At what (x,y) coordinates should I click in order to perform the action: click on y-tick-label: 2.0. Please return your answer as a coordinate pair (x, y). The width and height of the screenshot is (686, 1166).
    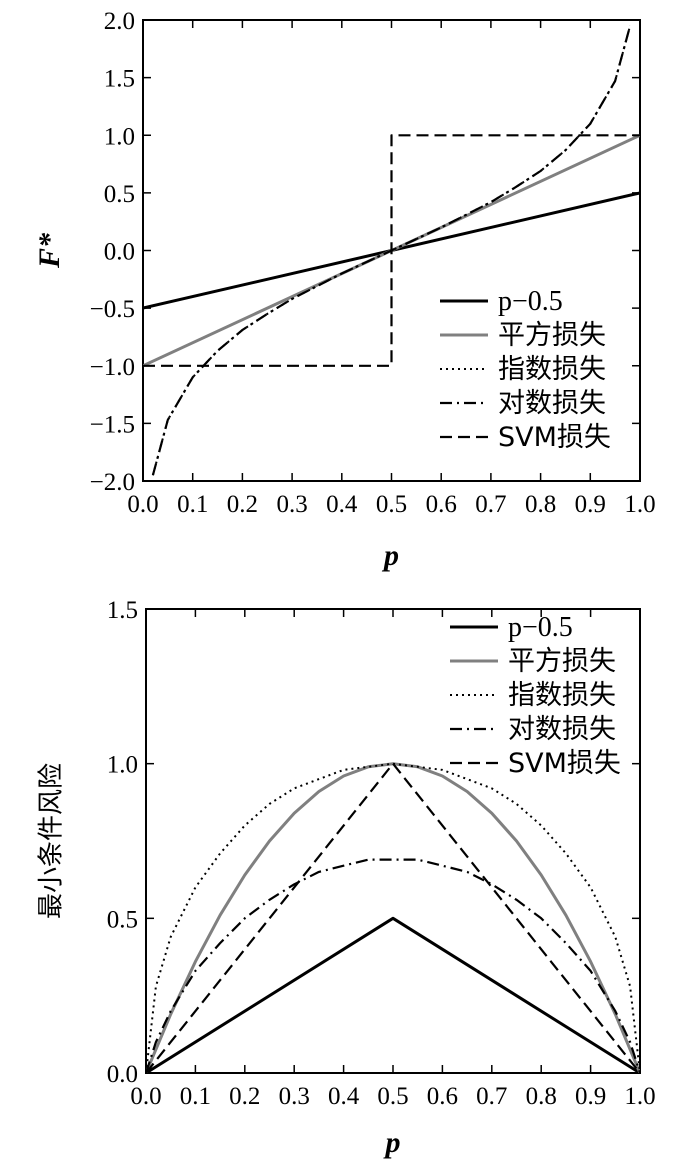
    Looking at the image, I should click on (119, 21).